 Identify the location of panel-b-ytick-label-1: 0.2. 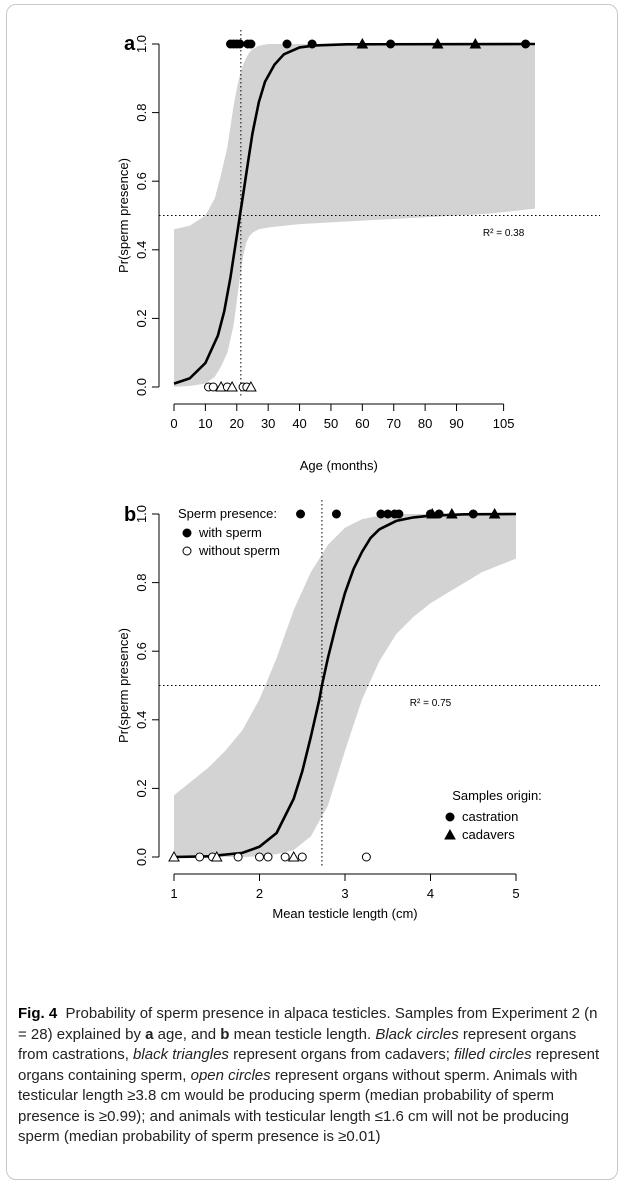
(141, 788).